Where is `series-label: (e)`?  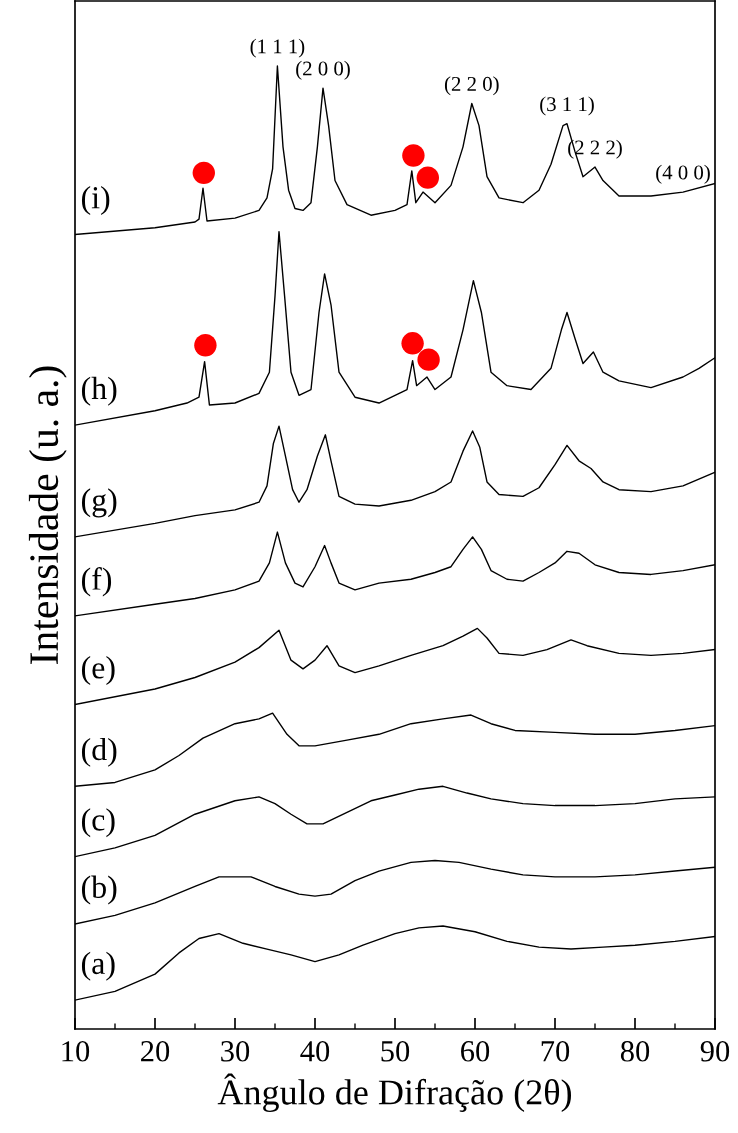
series-label: (e) is located at coordinates (98, 670).